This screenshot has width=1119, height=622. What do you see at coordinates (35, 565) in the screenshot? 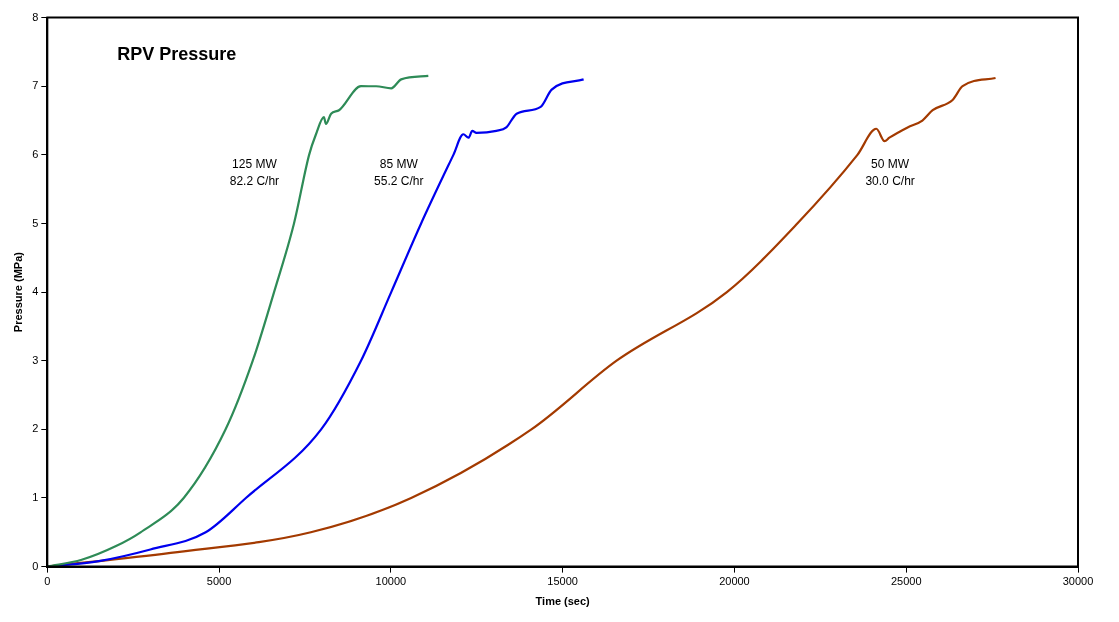
I see `y-tick-label: 0` at bounding box center [35, 565].